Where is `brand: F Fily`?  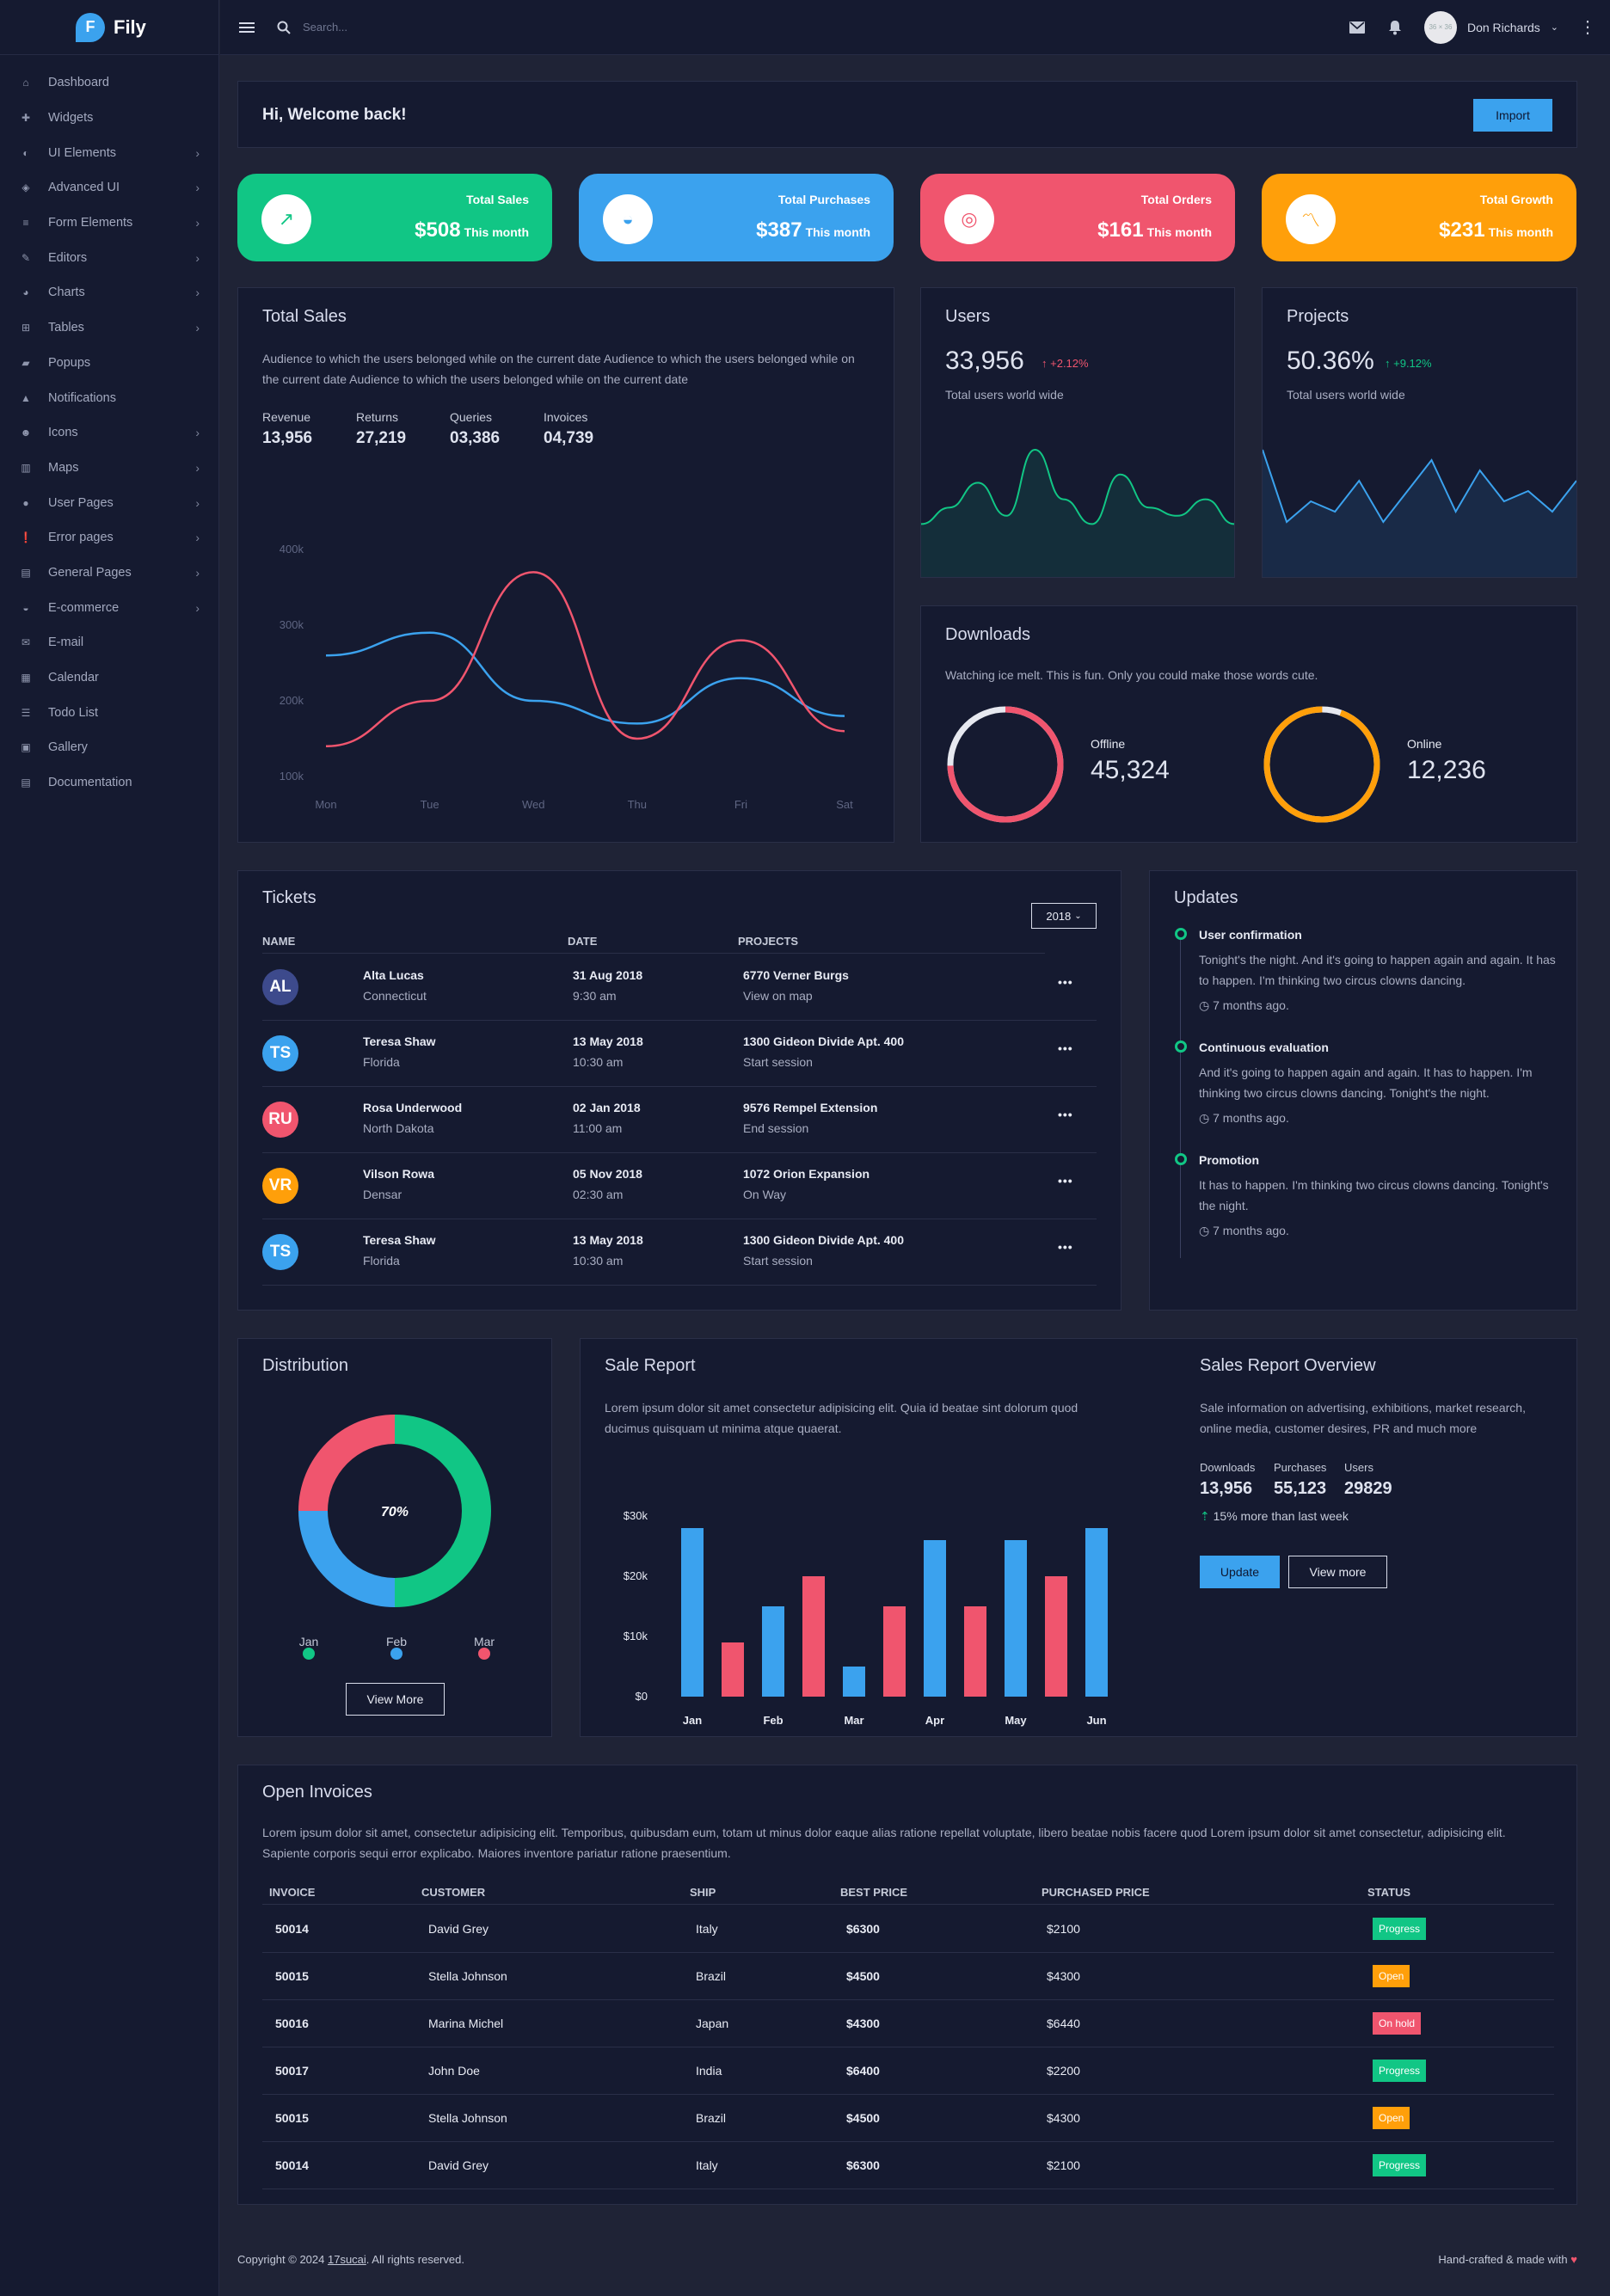 brand: F Fily is located at coordinates (109, 27).